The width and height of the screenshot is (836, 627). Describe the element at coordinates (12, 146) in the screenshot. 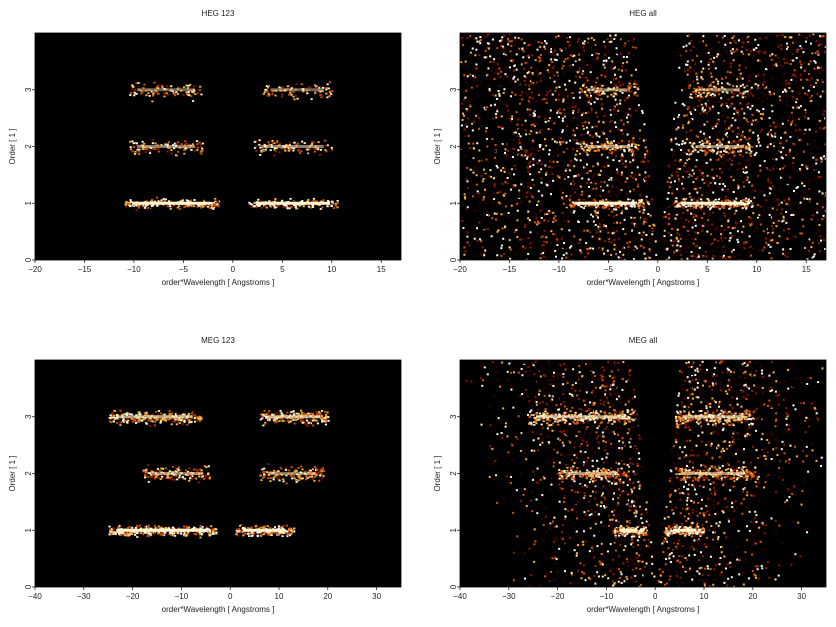

I see `y-axis-label: Order [ 1 ]` at that location.